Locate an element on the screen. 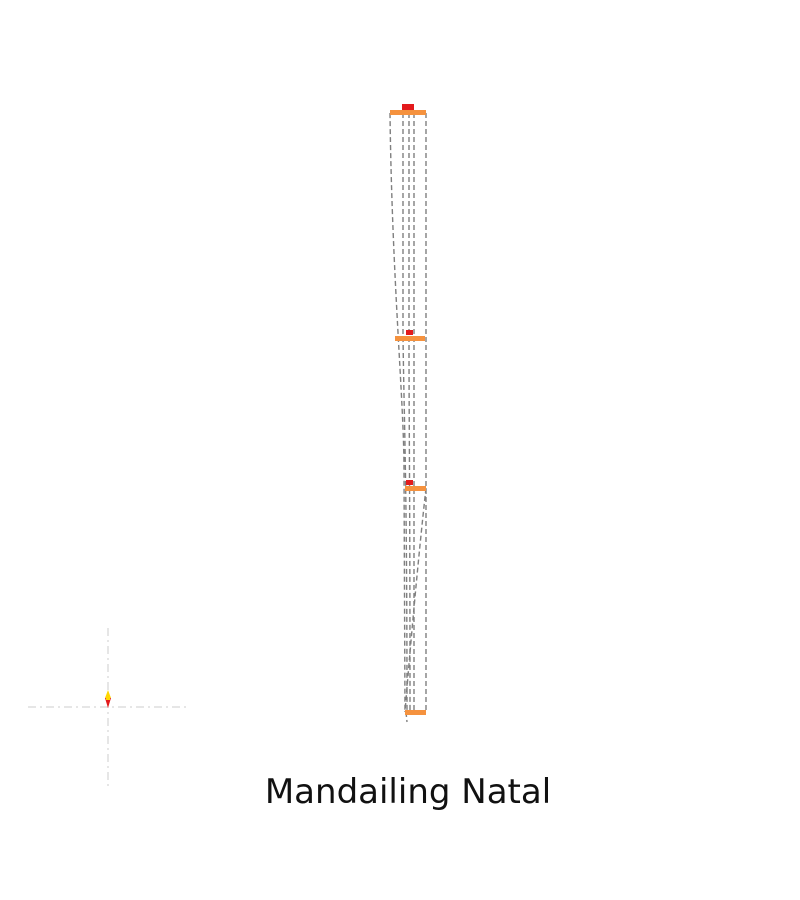 Image resolution: width=800 pixels, height=900 pixels. band-top is located at coordinates (408, 112).